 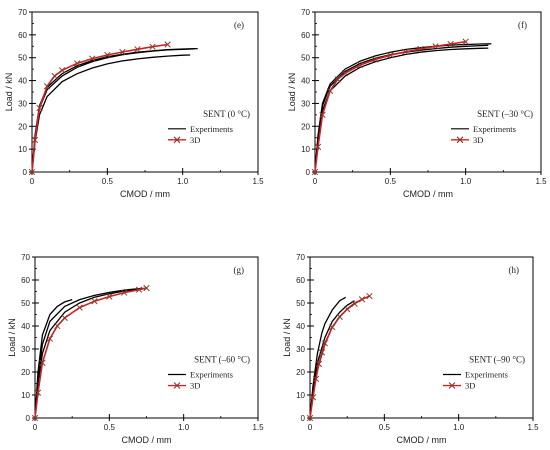 I want to click on legend-title: SENT (–30 °C), so click(x=505, y=114).